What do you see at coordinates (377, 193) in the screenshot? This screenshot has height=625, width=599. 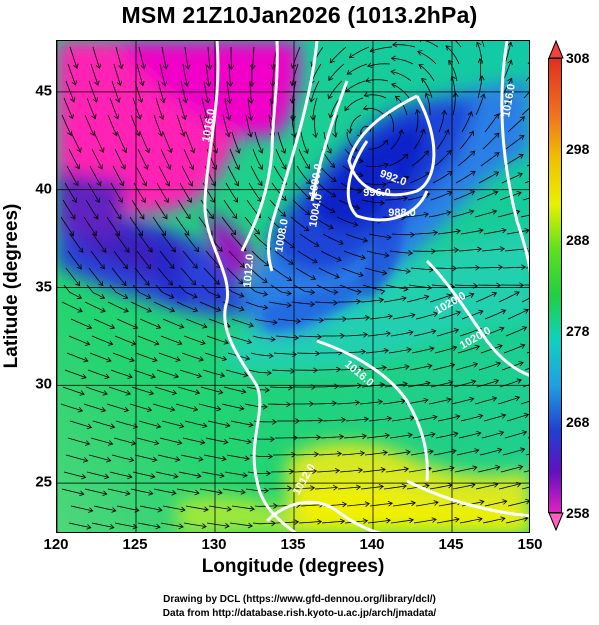 I see `isobar-label: 996.0` at bounding box center [377, 193].